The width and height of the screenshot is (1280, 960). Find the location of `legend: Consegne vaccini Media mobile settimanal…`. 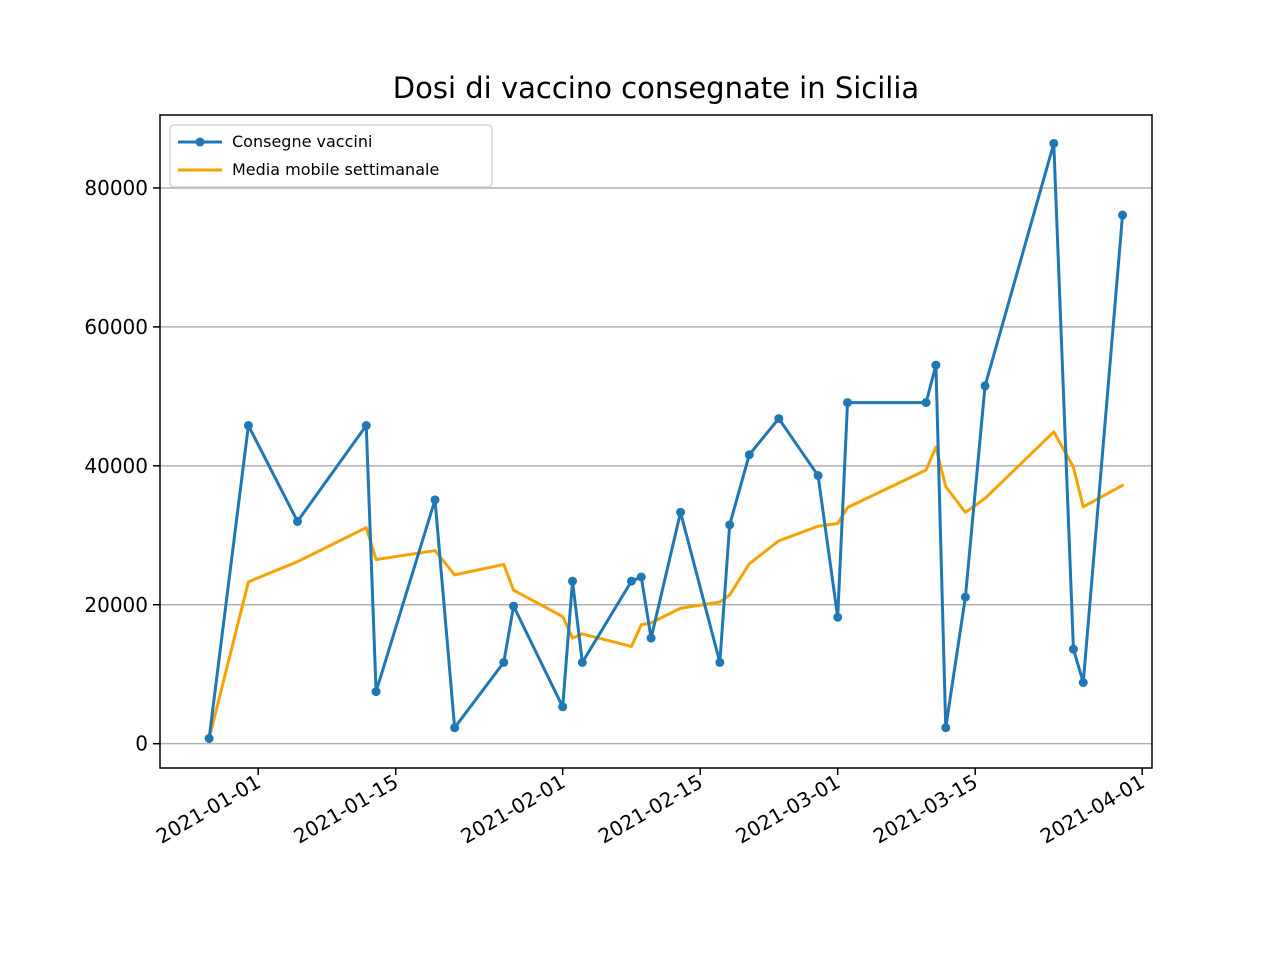

legend: Consegne vaccini Media mobile settimanal… is located at coordinates (331, 156).